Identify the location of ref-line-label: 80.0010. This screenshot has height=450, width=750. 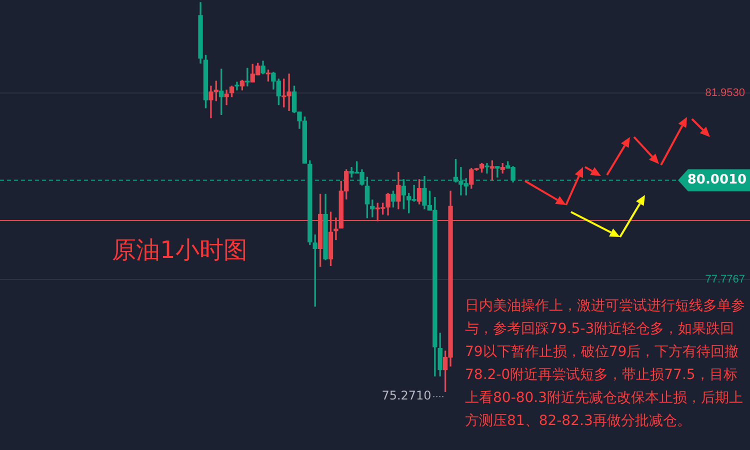
(717, 180).